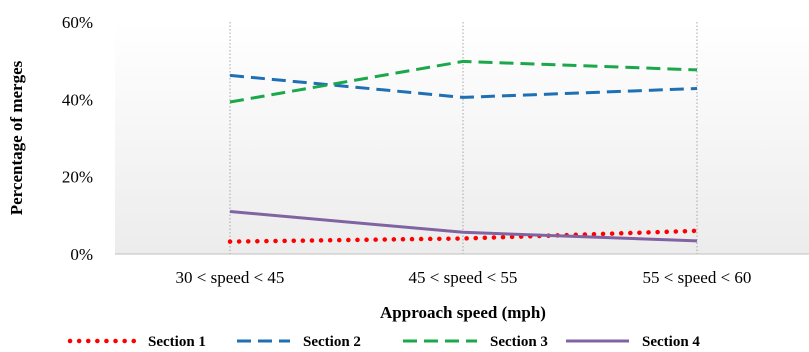 This screenshot has height=352, width=809. I want to click on legend-label-section-2: Section 2, so click(332, 342).